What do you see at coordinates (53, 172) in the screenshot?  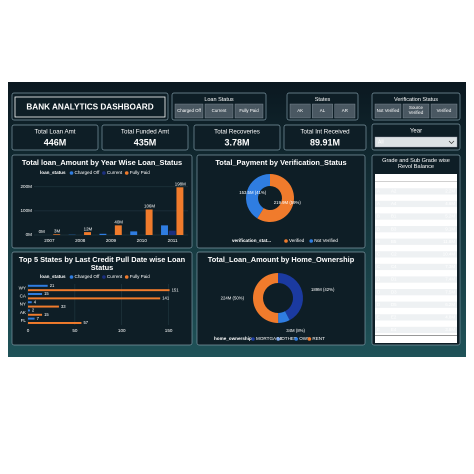 I see `legend-title: loan_status` at bounding box center [53, 172].